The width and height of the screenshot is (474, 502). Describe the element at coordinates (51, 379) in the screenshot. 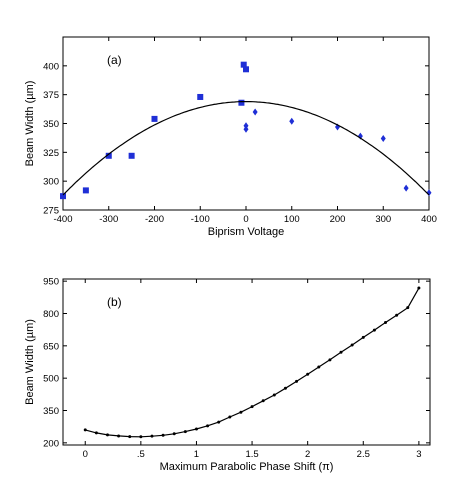

I see `y-tick-label: 500` at that location.